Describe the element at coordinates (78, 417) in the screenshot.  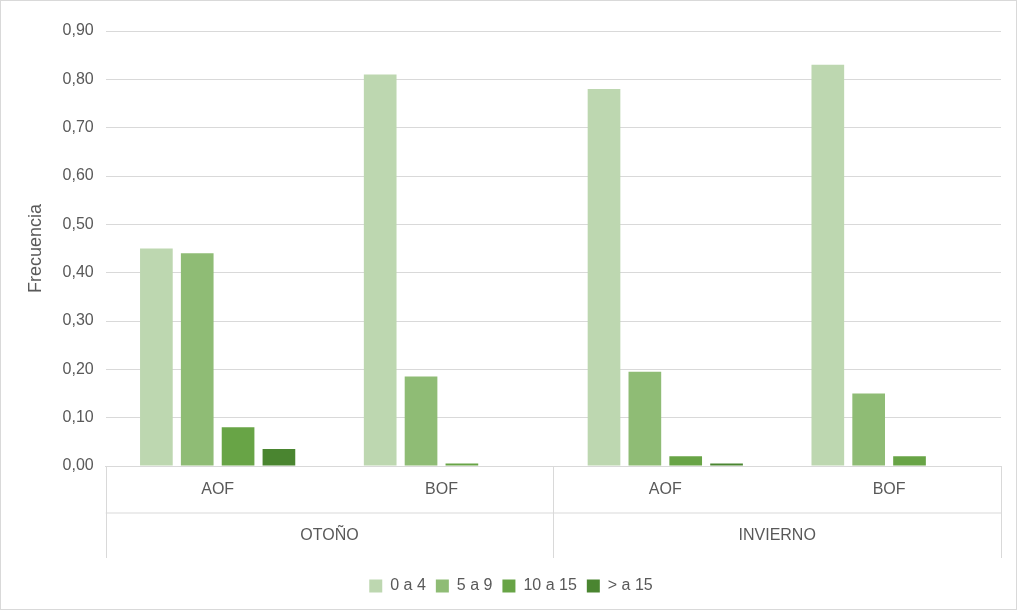
I see `y-tick-label: 0,10` at that location.